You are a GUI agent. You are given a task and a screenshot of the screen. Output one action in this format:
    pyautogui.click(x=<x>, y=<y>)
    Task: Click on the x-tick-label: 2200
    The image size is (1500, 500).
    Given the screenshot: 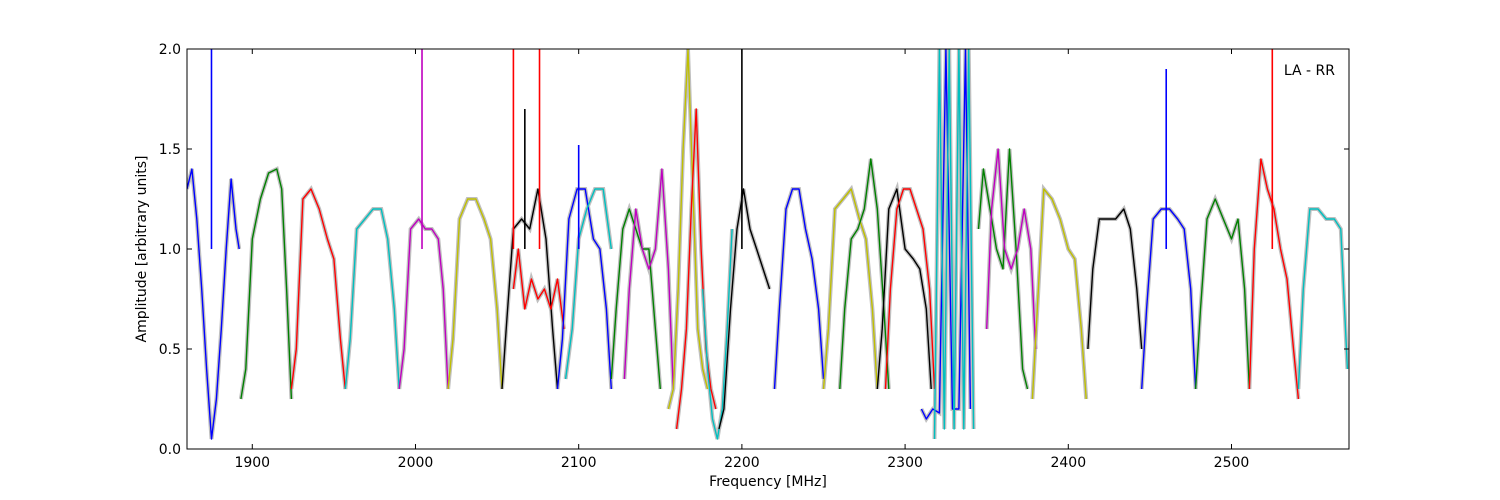 What is the action you would take?
    pyautogui.click(x=742, y=463)
    